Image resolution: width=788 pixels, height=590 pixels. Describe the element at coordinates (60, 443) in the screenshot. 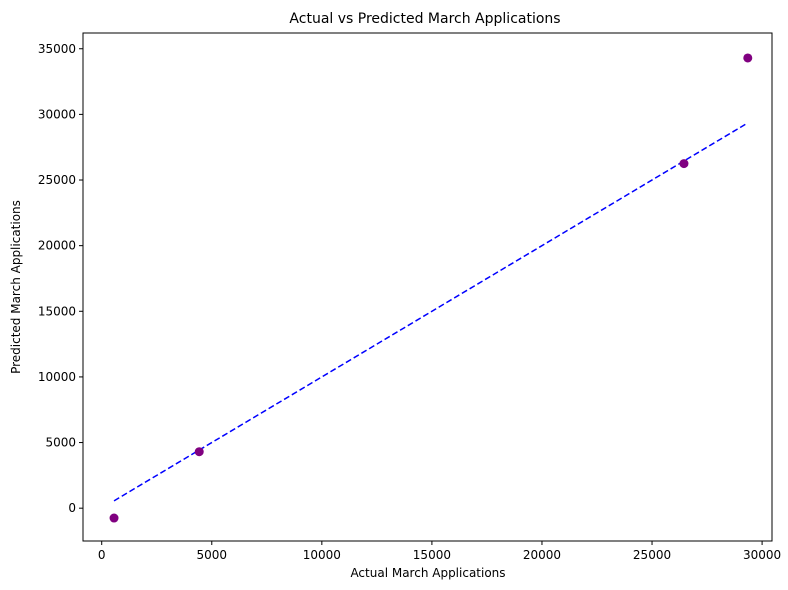

I see `y-tick-label: 5000` at that location.